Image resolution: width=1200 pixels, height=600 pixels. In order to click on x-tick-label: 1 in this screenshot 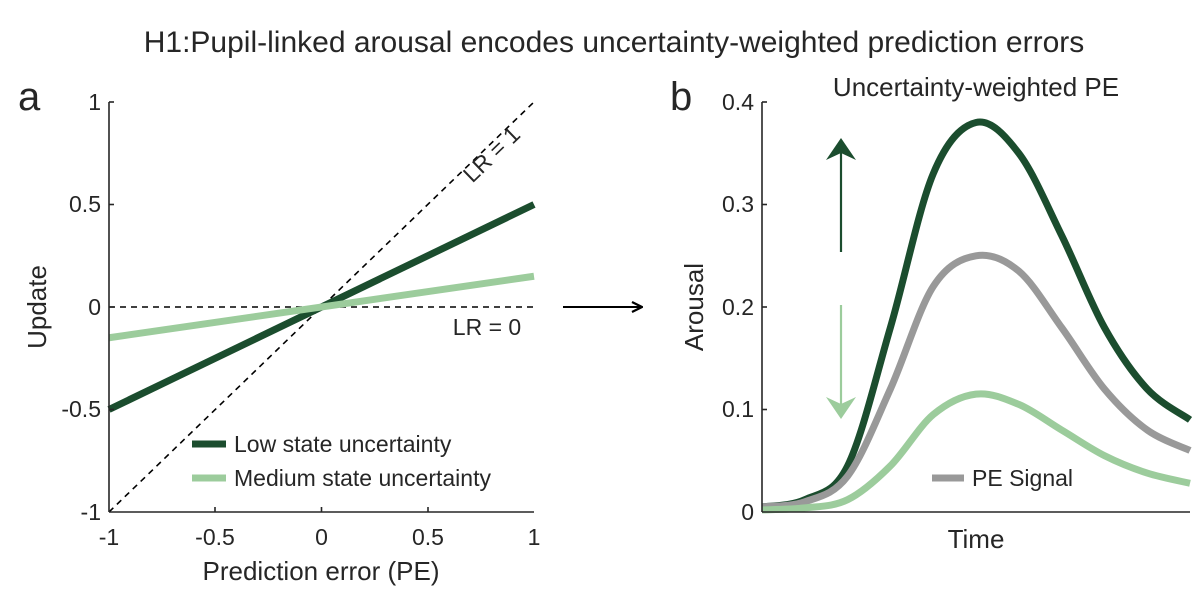, I will do `click(534, 537)`.